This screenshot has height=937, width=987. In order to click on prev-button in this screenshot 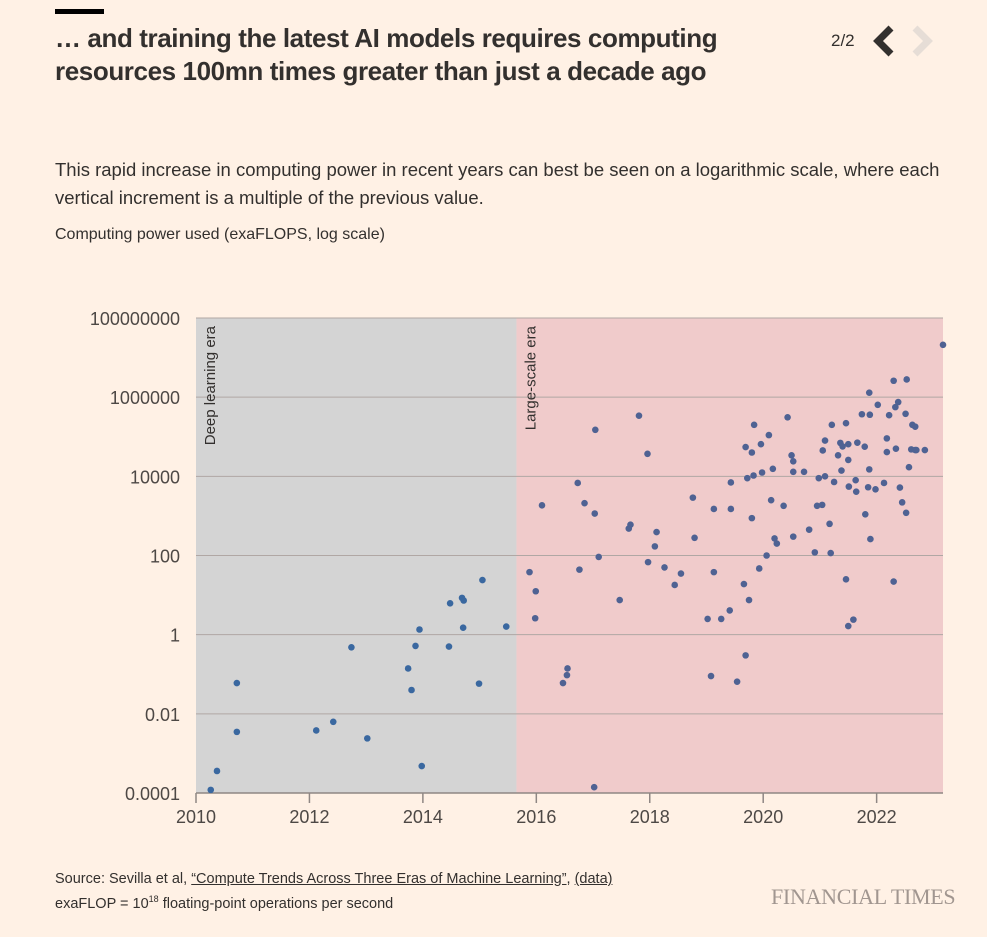, I will do `click(884, 41)`.